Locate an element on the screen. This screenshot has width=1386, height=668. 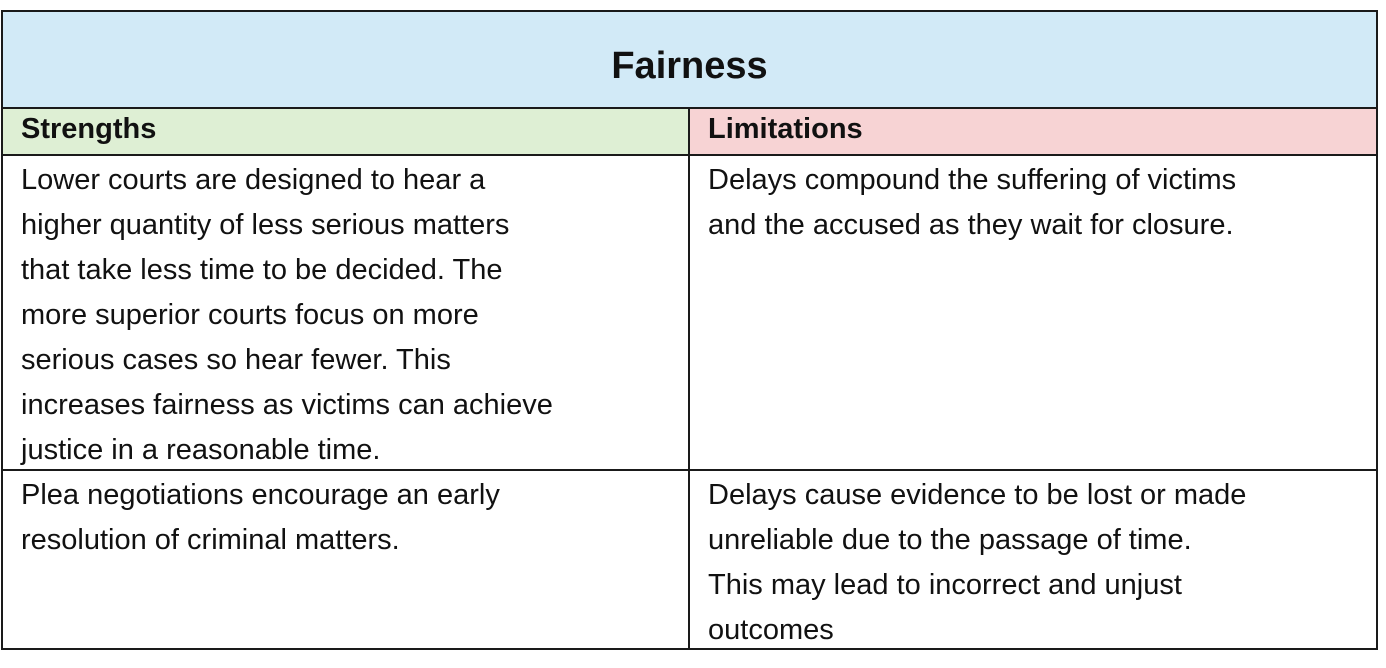
text-line: that take less time to be decided. The is located at coordinates (262, 270).